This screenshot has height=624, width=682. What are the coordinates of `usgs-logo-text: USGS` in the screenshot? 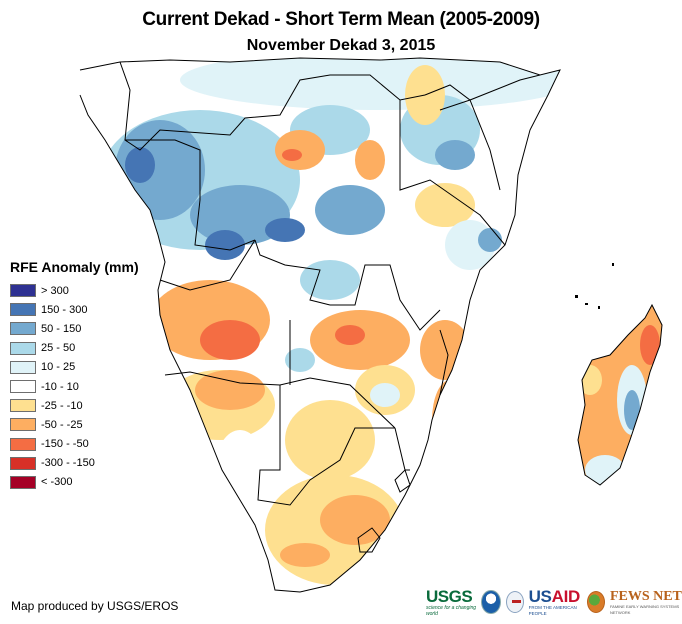 It's located at (449, 596).